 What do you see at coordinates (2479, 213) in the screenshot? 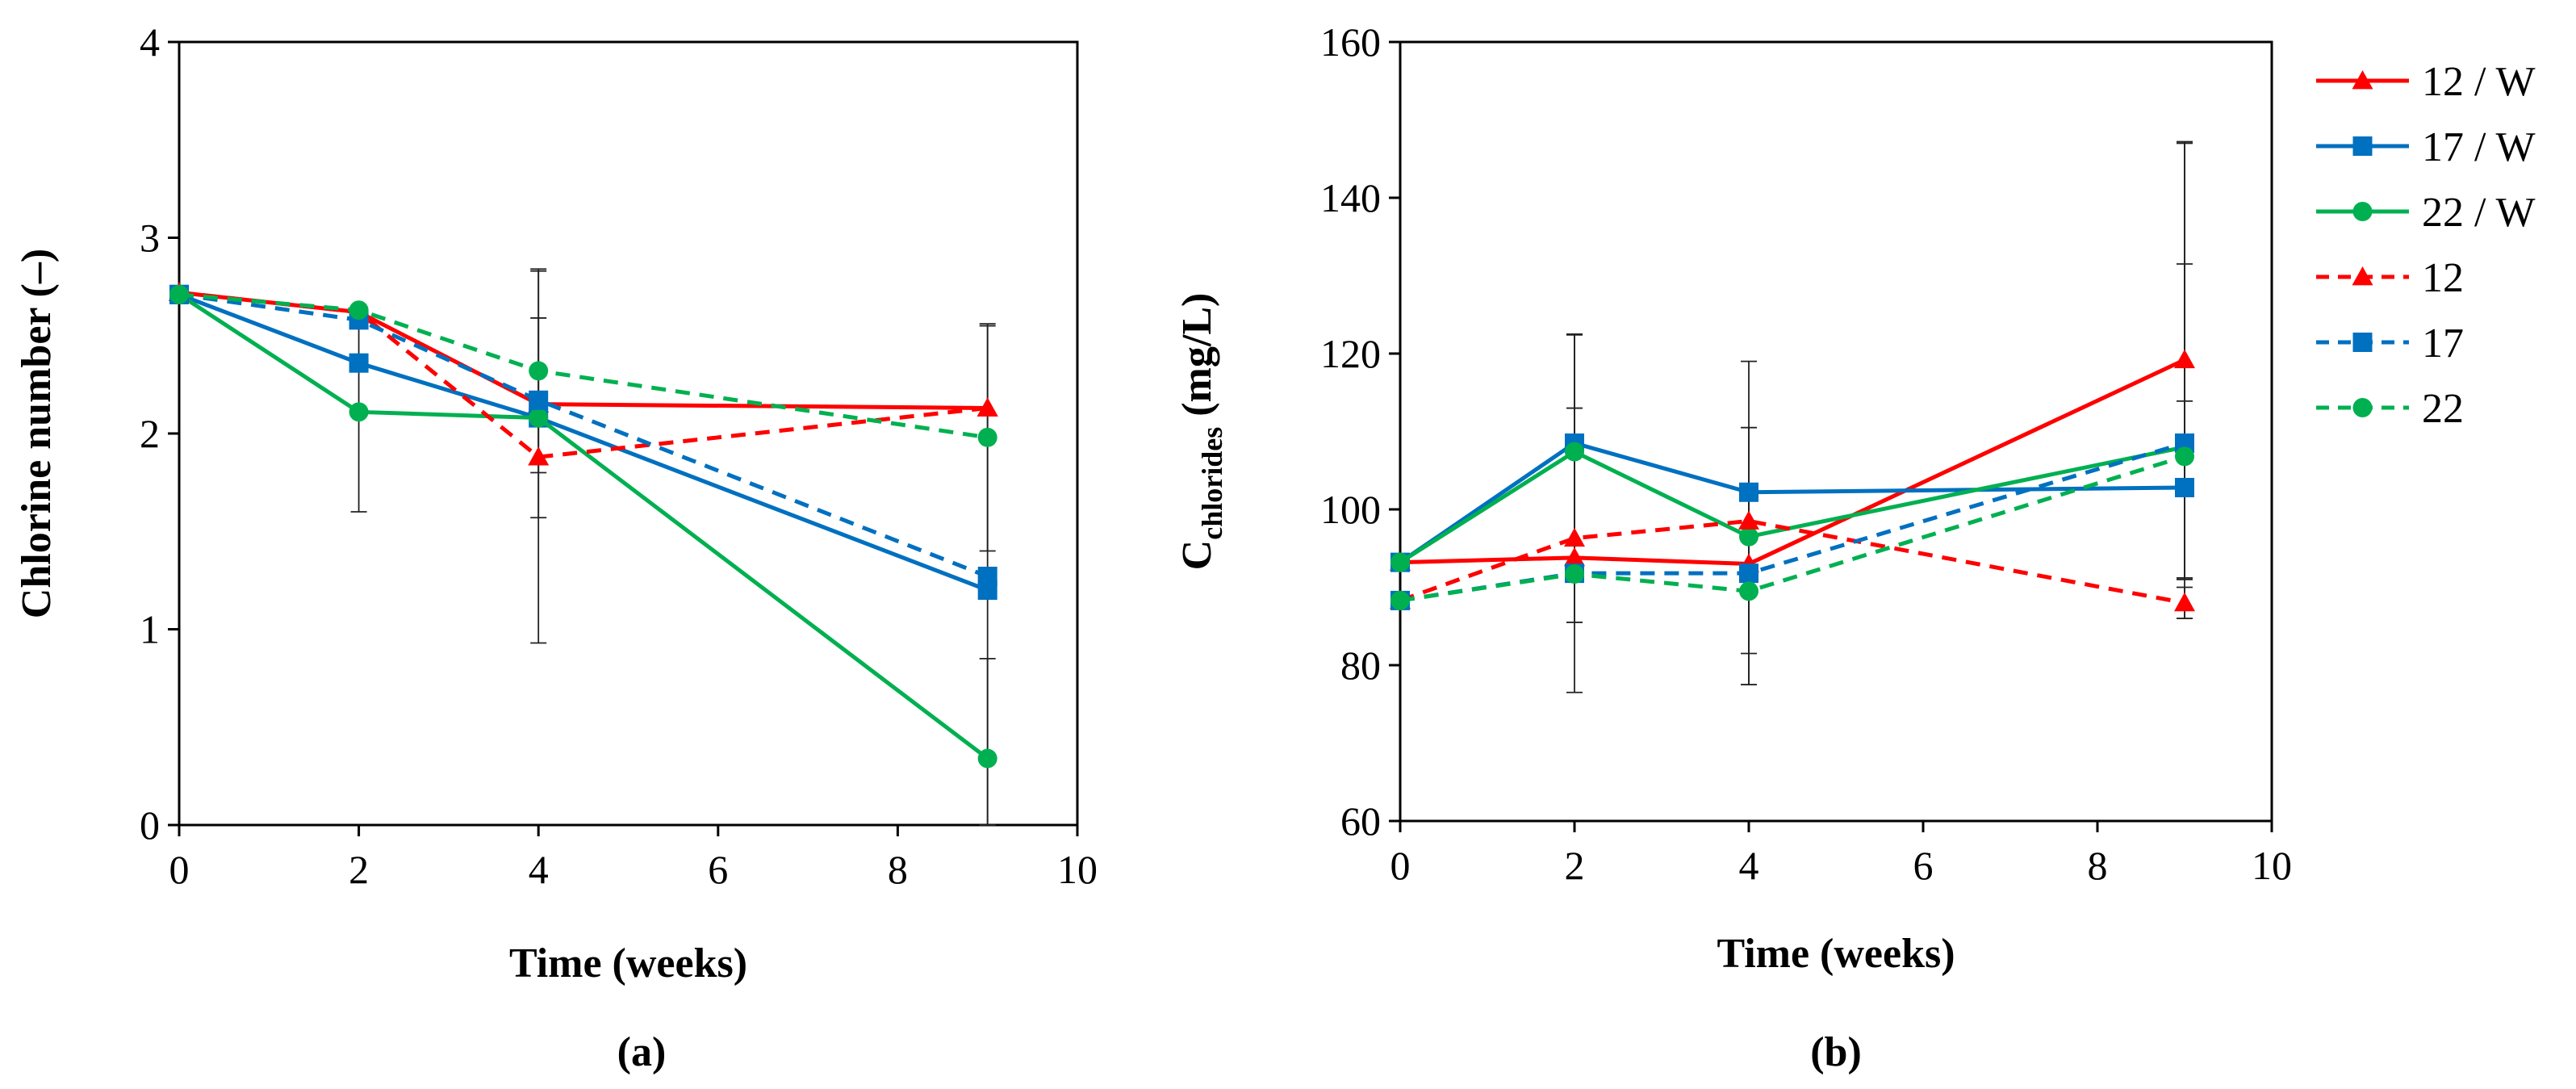
I see `legend-label: 22 / W` at bounding box center [2479, 213].